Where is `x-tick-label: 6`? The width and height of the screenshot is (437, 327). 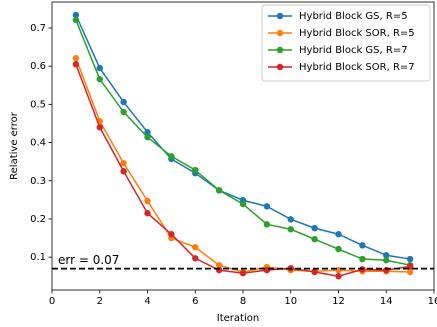
x-tick-label: 6 is located at coordinates (195, 301).